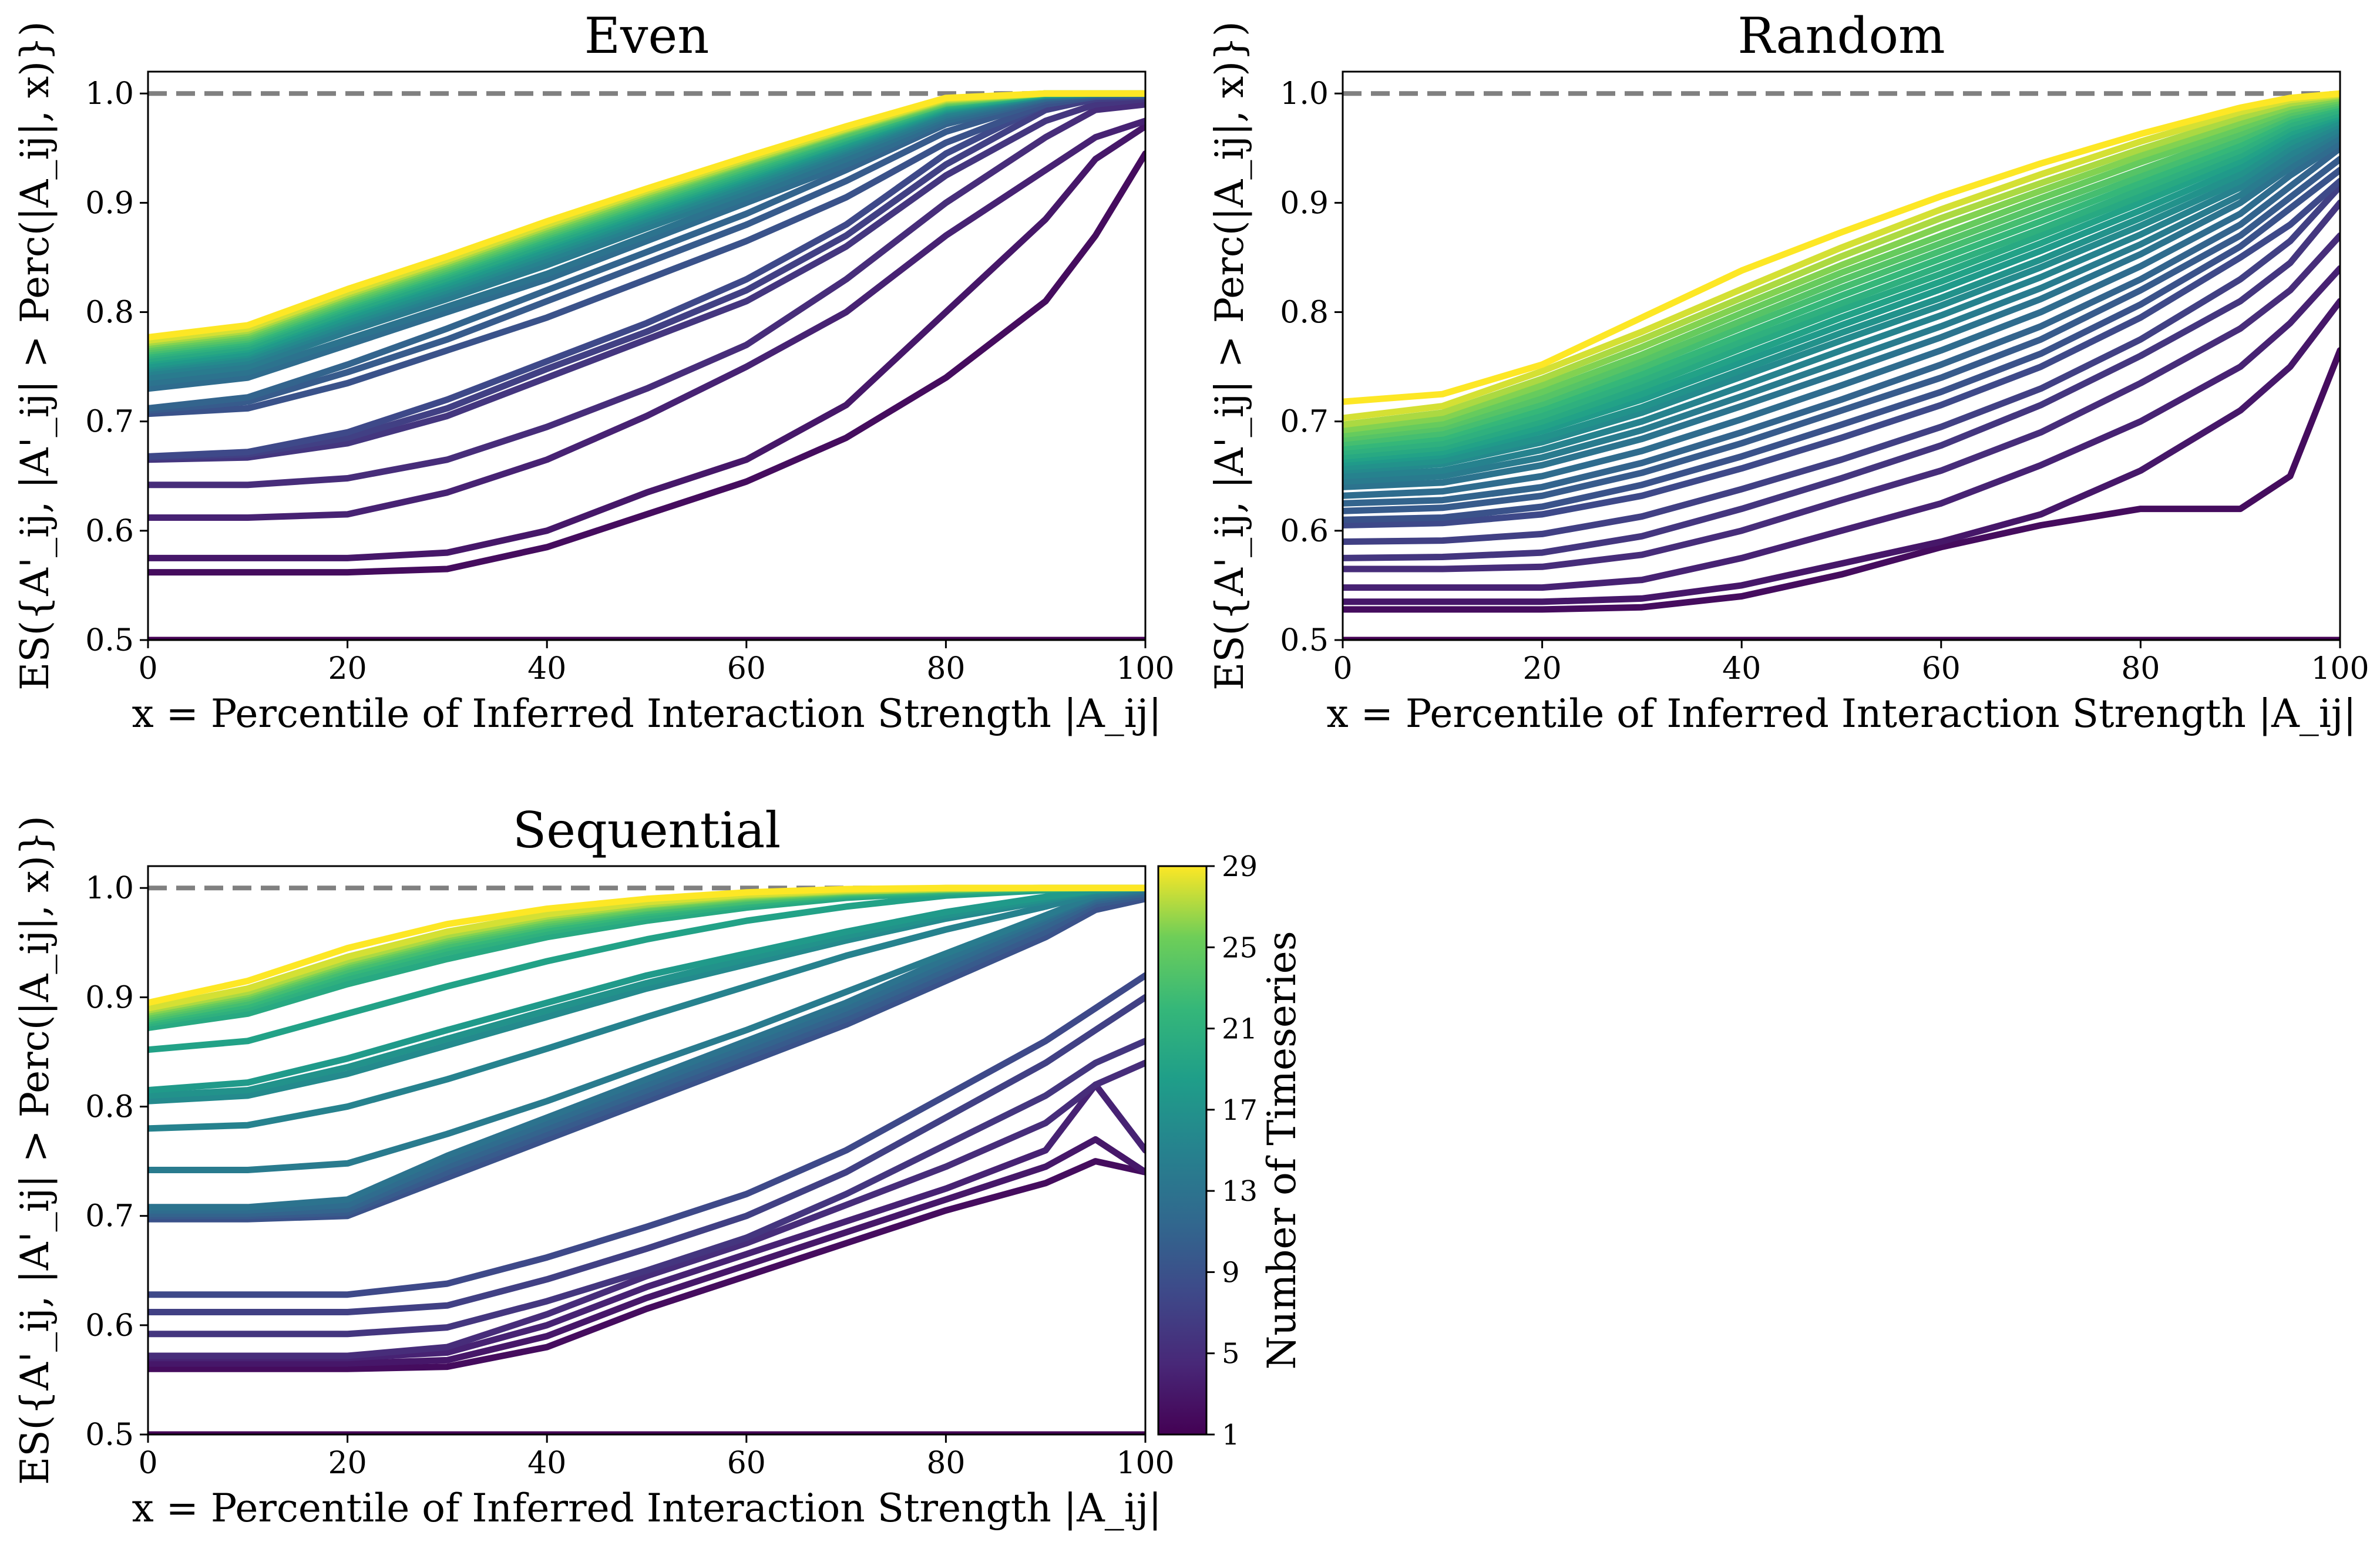 This screenshot has width=2380, height=1559. I want to click on series-line-n22, so click(1841, 277).